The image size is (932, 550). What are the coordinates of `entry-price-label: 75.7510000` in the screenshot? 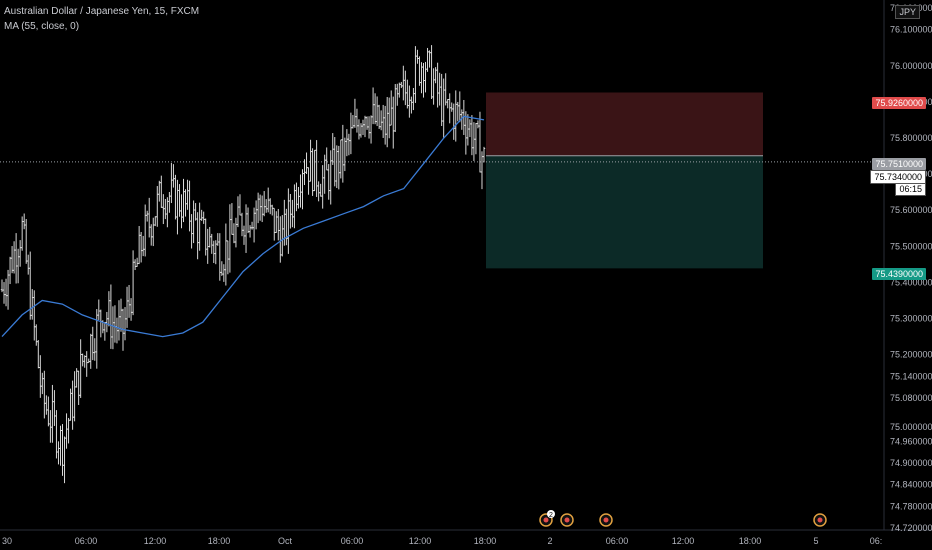 It's located at (899, 164).